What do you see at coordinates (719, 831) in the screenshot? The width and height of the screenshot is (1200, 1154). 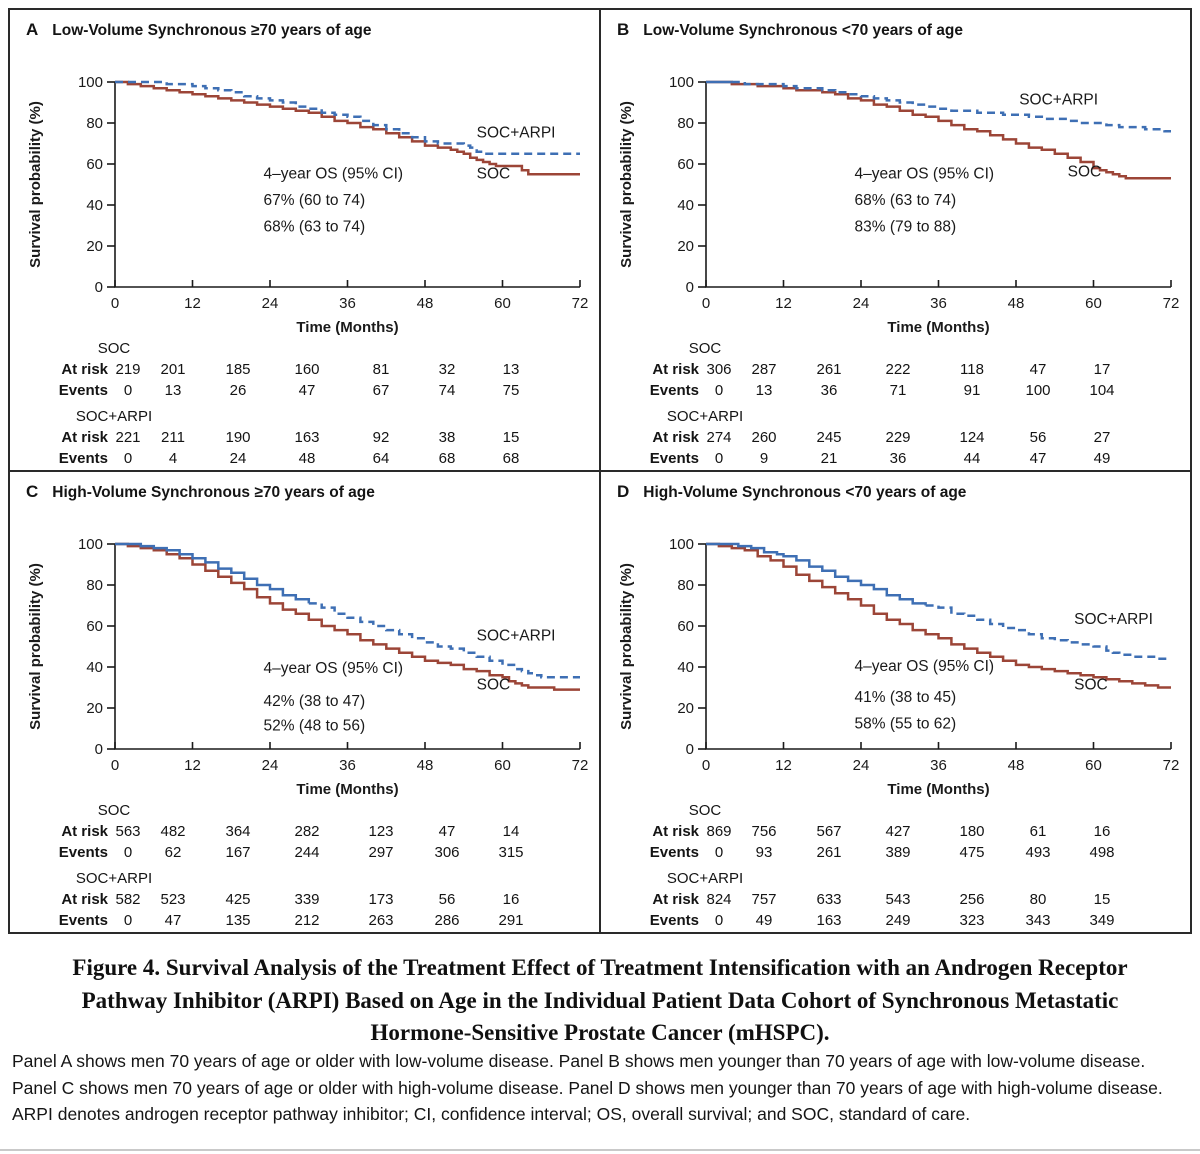 I see `at-risk-count: 869` at bounding box center [719, 831].